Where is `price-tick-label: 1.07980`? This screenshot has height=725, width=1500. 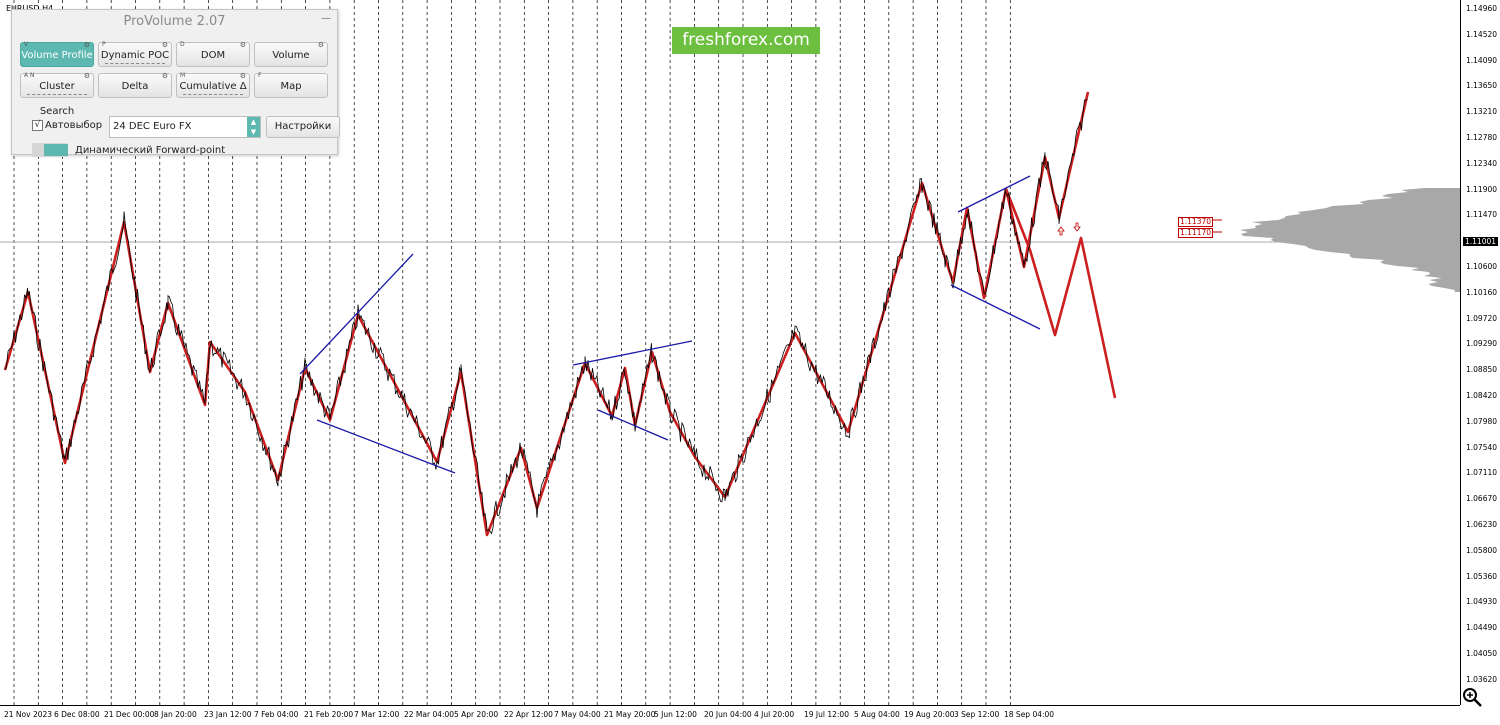
price-tick-label: 1.07980 is located at coordinates (1482, 421).